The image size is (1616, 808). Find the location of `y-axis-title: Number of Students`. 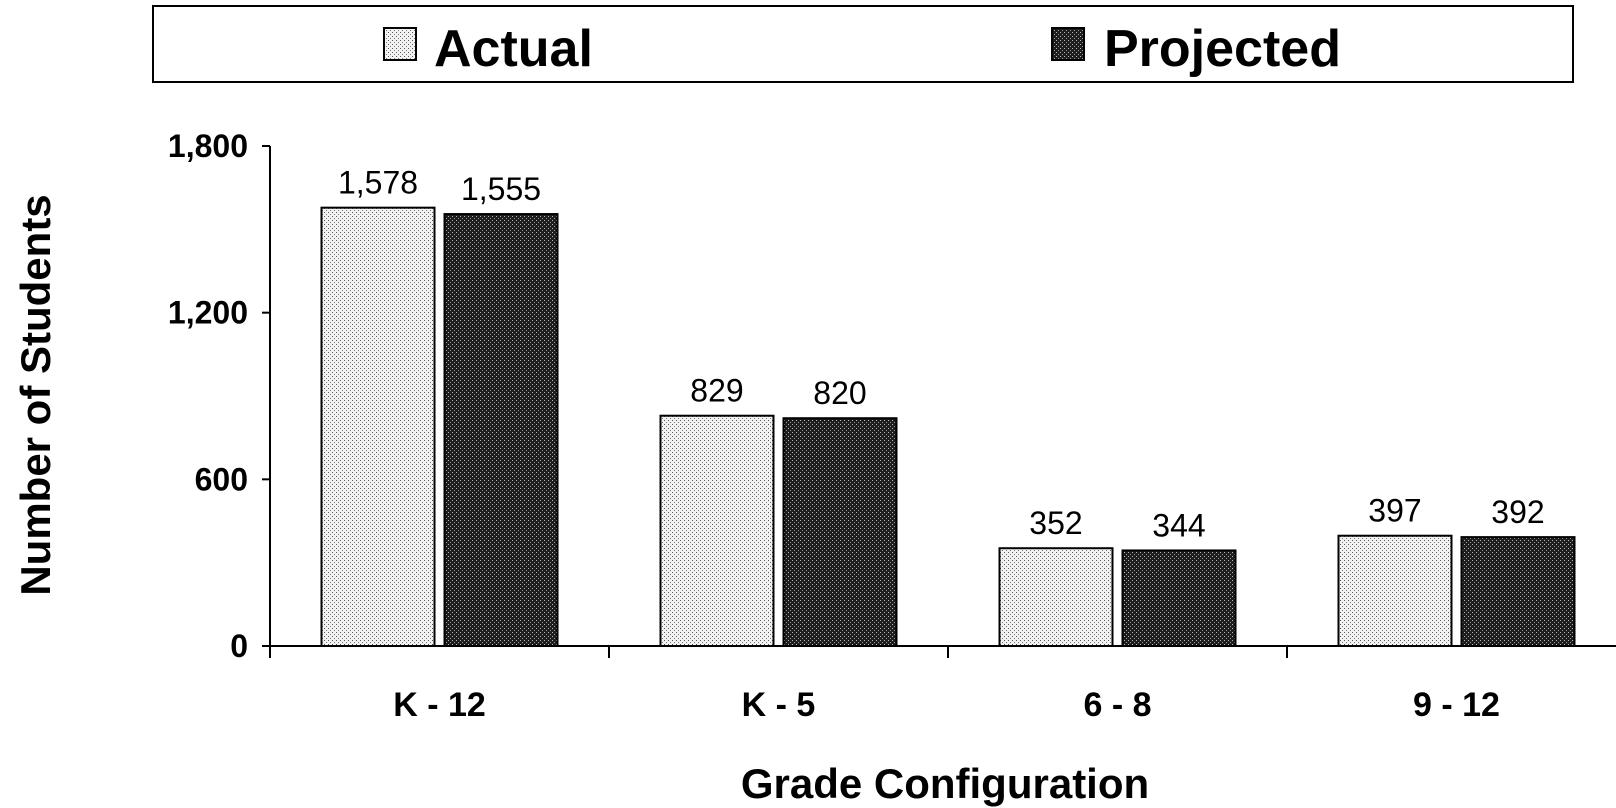

y-axis-title: Number of Students is located at coordinates (35, 394).